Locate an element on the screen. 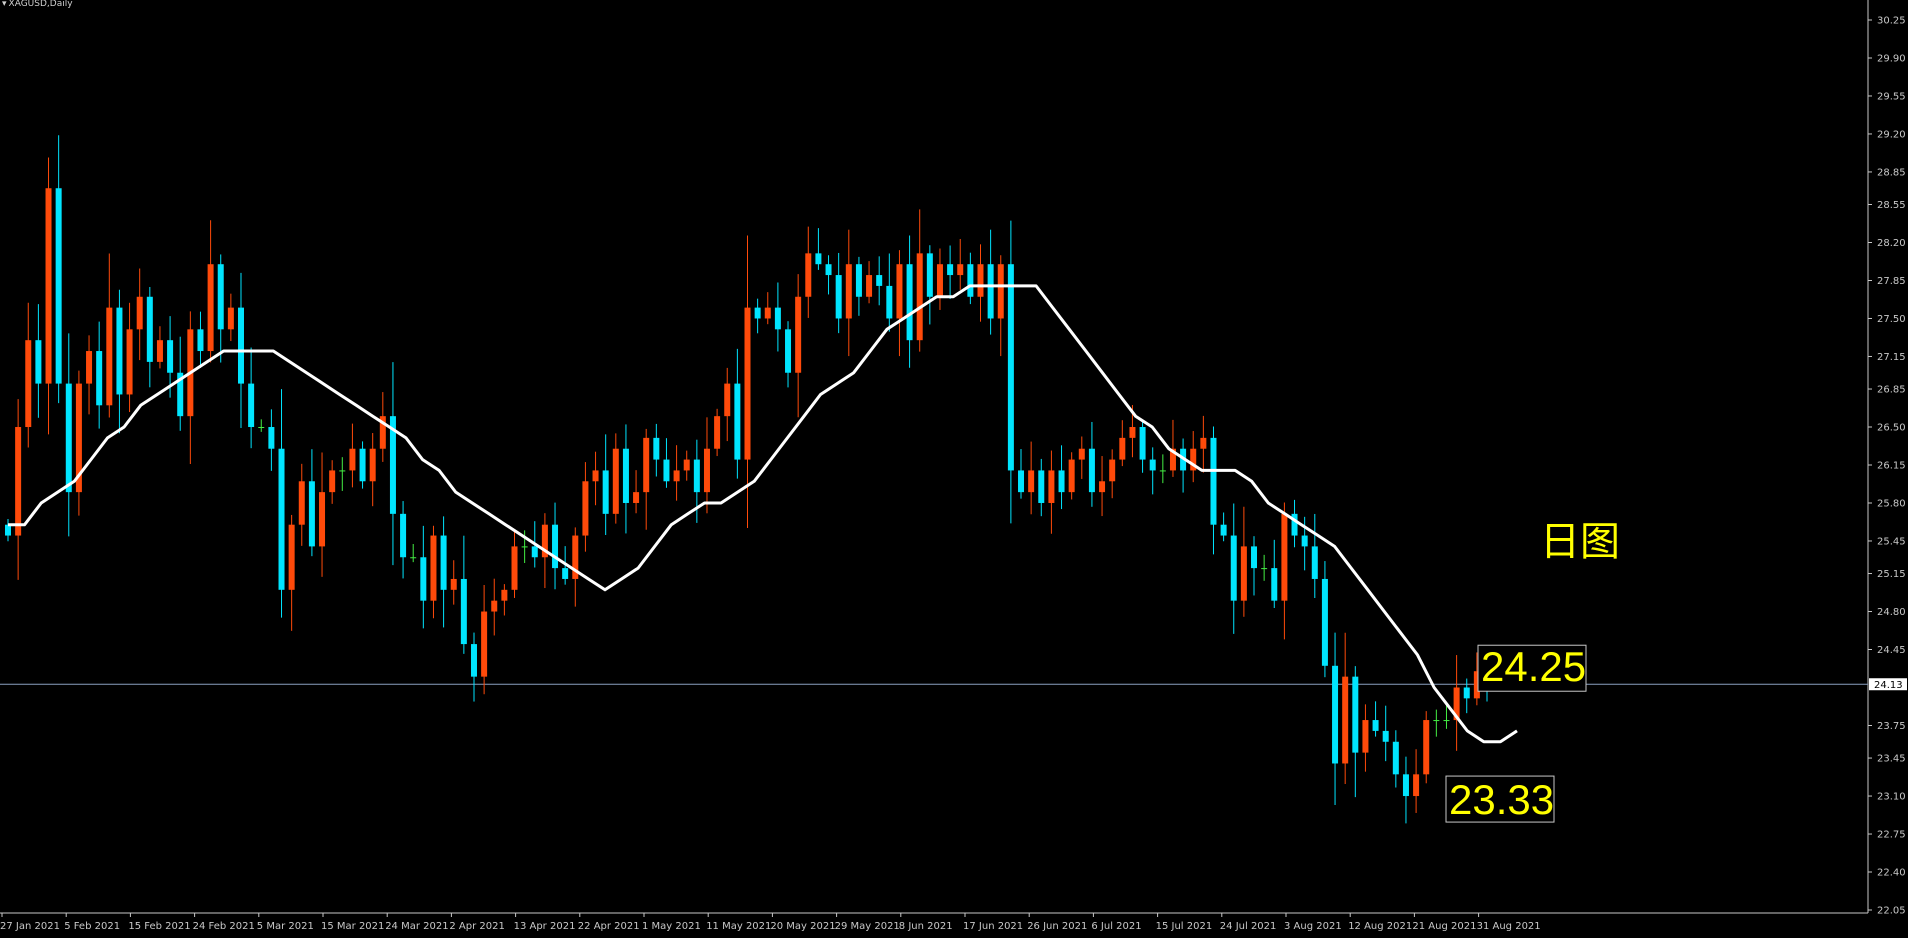  time-tick-label: 27 Jan 2021 is located at coordinates (30, 926).